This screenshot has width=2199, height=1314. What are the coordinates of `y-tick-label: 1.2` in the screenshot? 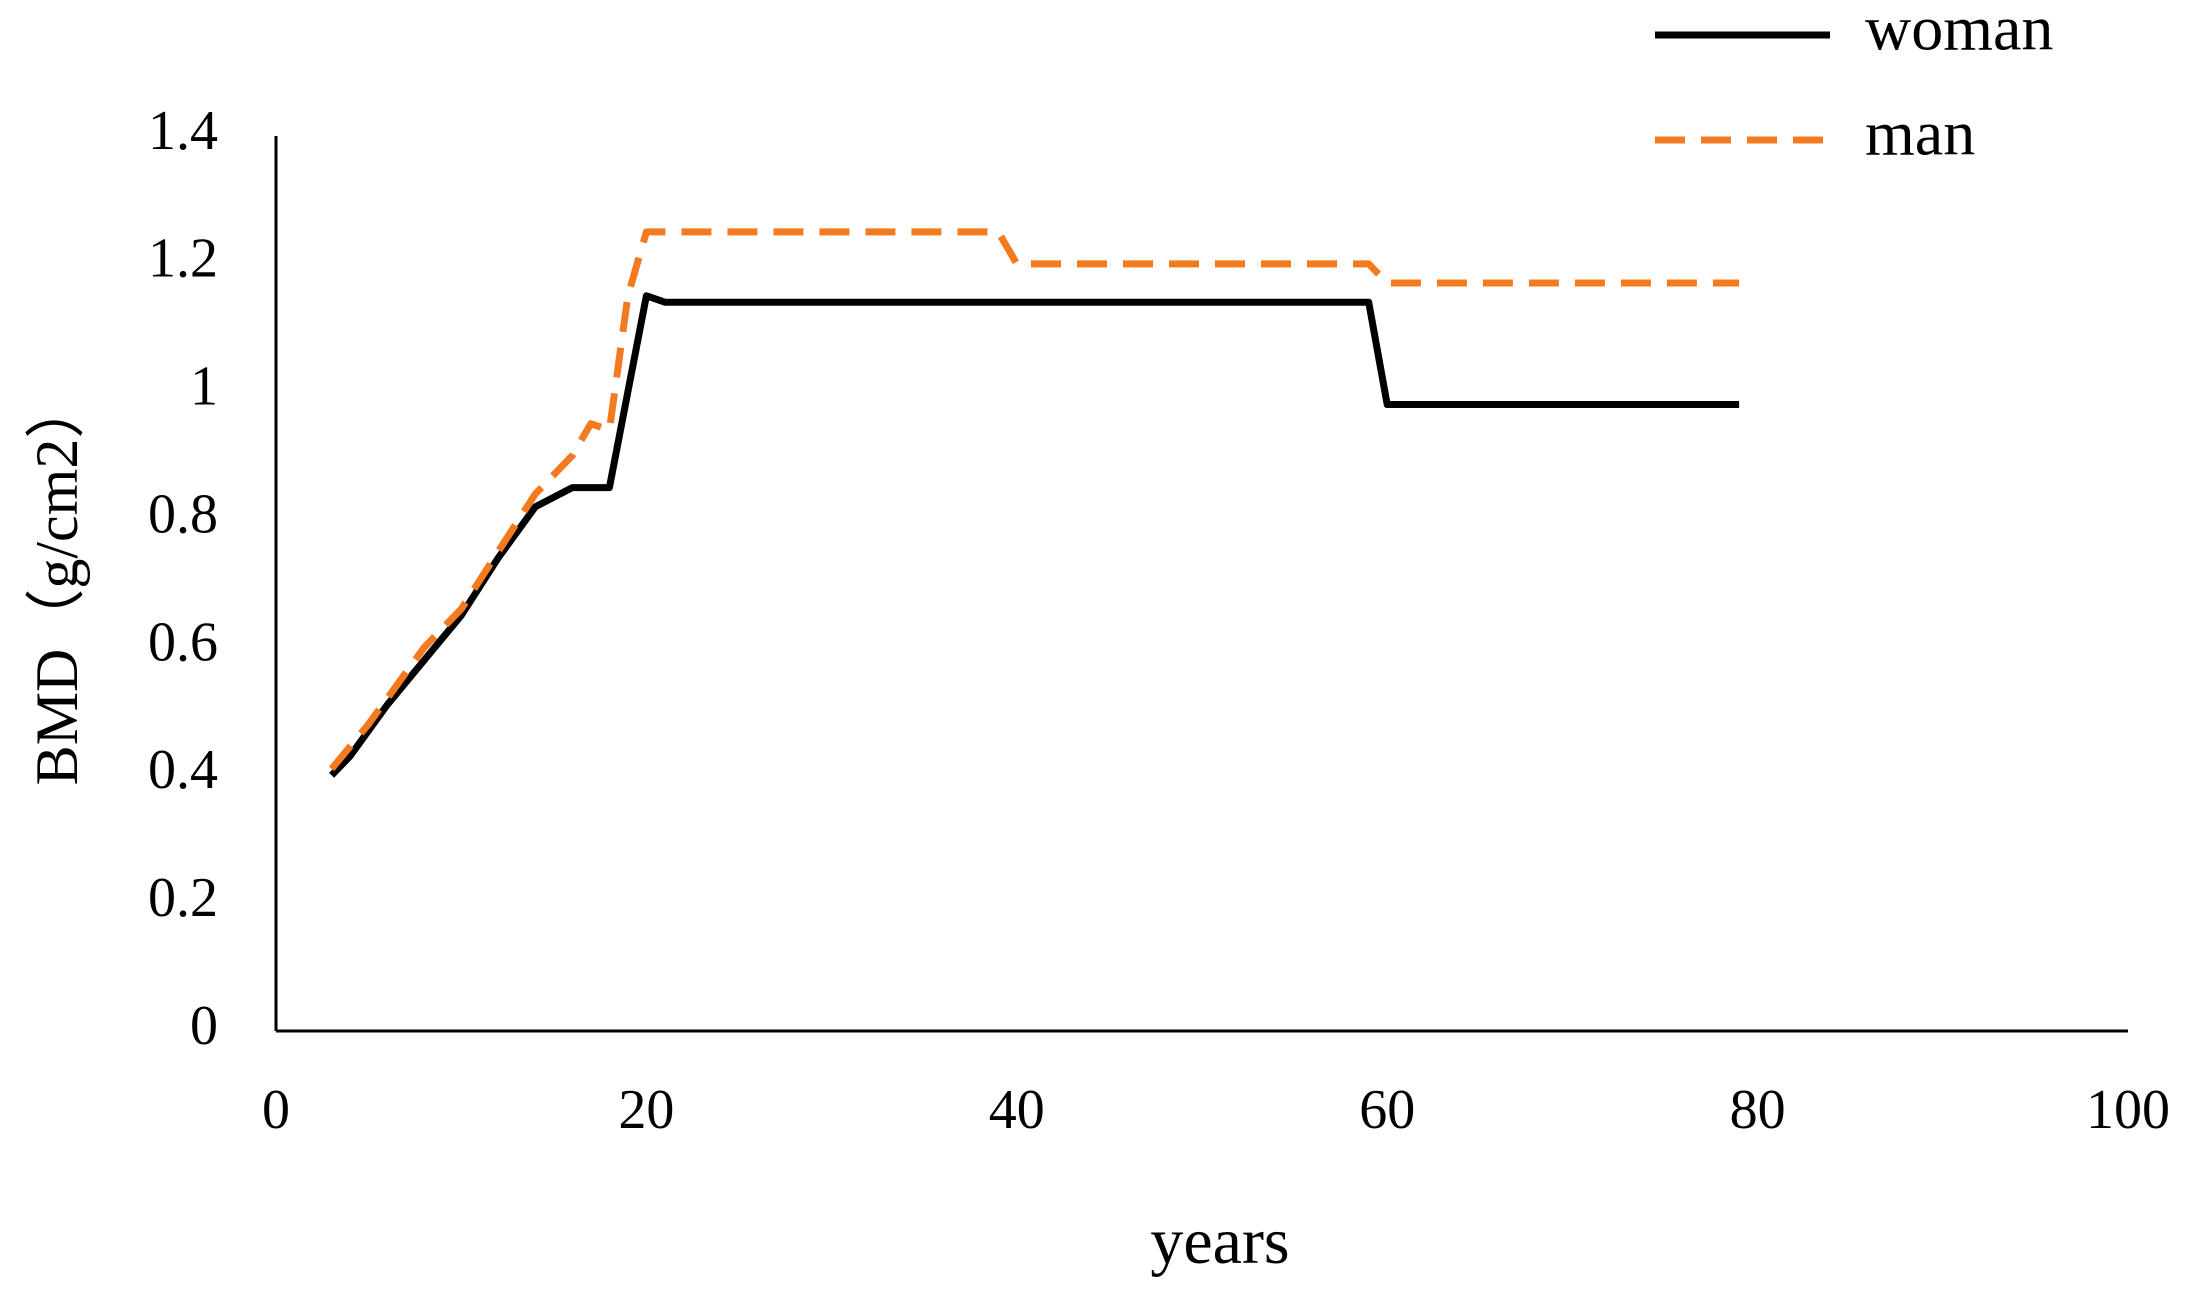 It's located at (183, 259).